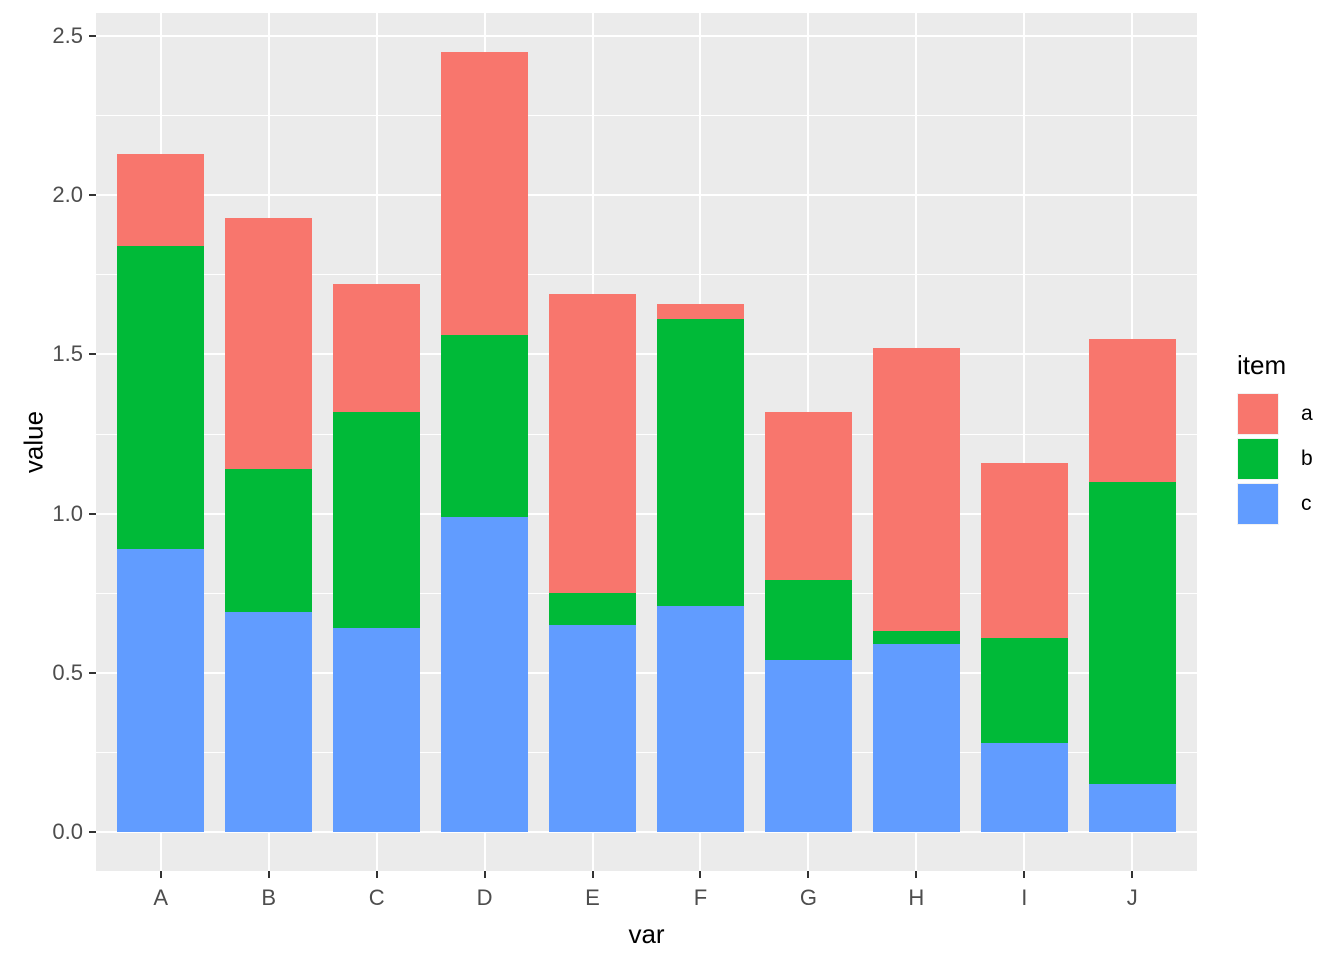 This screenshot has height=960, width=1344. What do you see at coordinates (484, 874) in the screenshot?
I see `x-tick-mark-D` at bounding box center [484, 874].